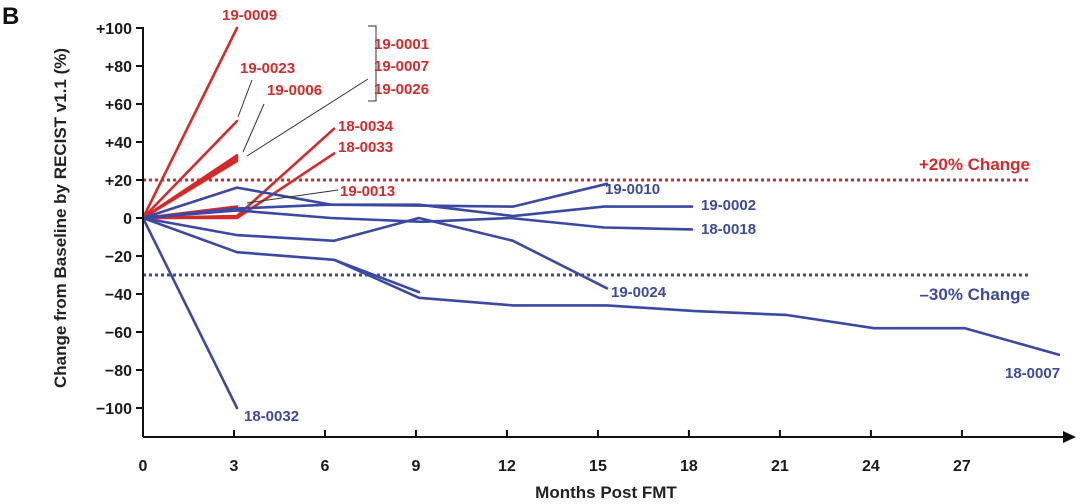 The width and height of the screenshot is (1080, 504). What do you see at coordinates (401, 89) in the screenshot?
I see `label-19-0026: 19-0026` at bounding box center [401, 89].